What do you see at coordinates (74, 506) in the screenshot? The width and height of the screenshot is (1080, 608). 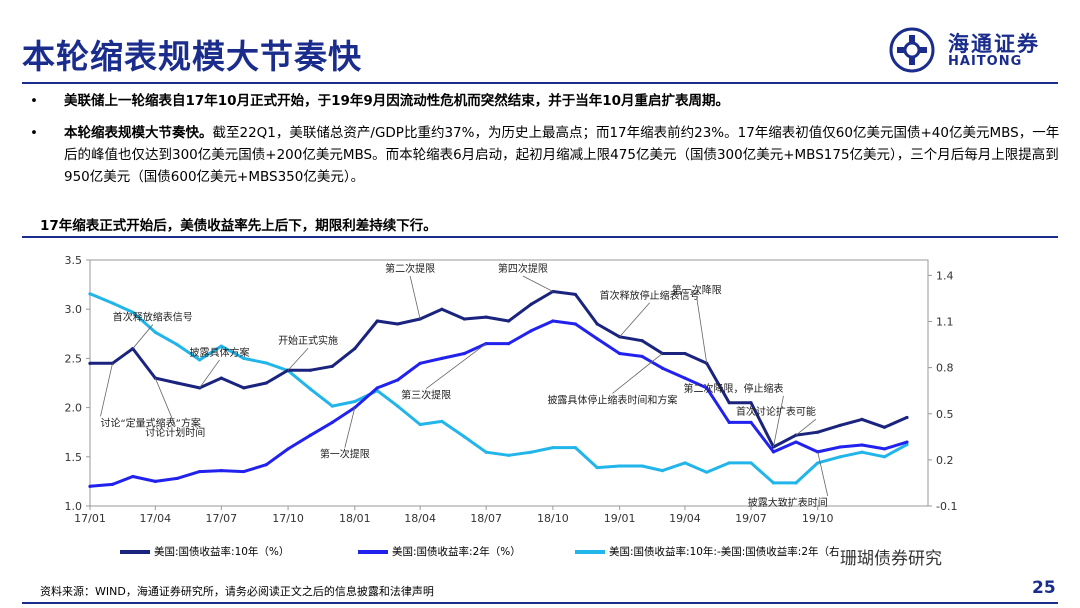 I see `y-left-tick-label: 1.0` at bounding box center [74, 506].